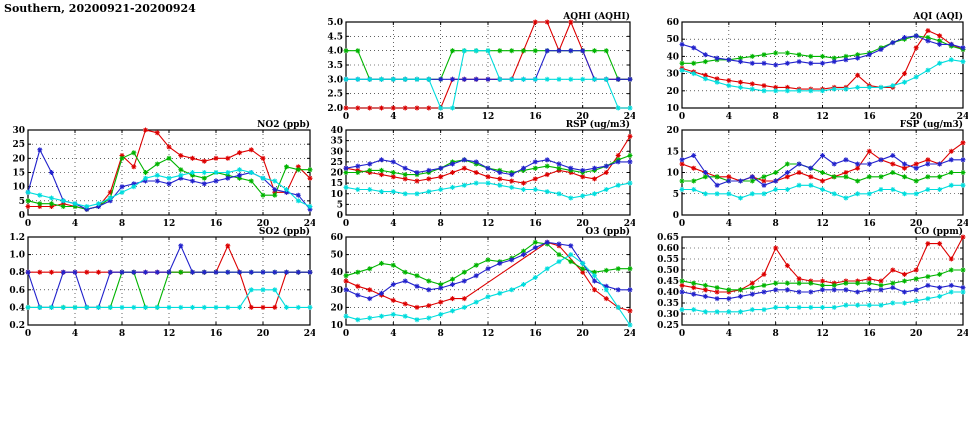 This screenshot has width=975, height=447. What do you see at coordinates (668, 249) in the screenshot?
I see `svg-text: 0.60` at bounding box center [668, 249].